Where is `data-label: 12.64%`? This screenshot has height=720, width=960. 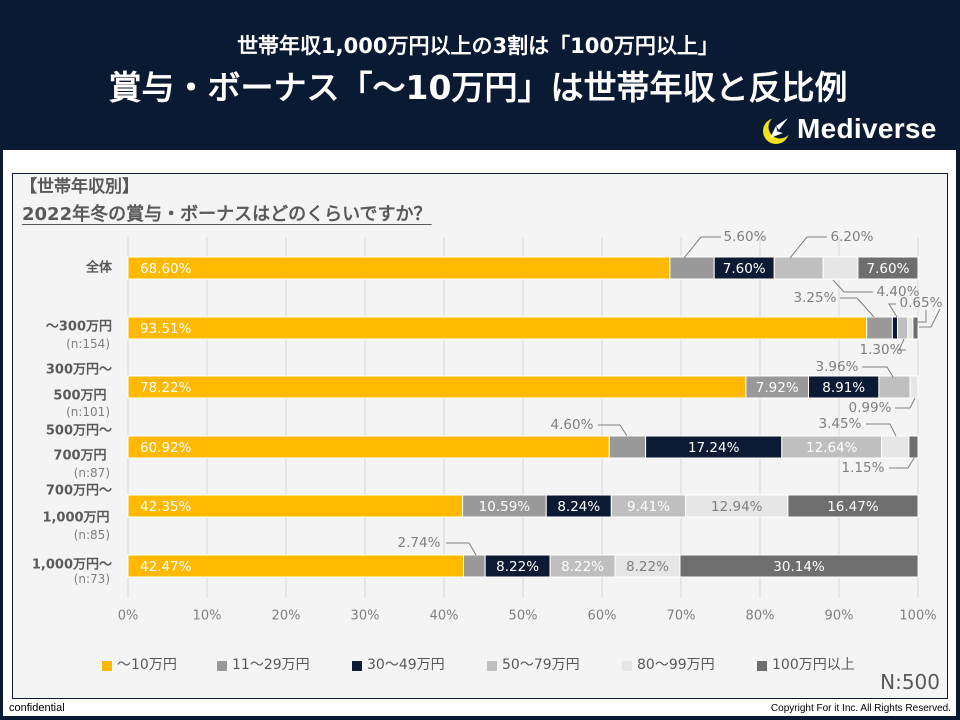 data-label: 12.64% is located at coordinates (832, 448).